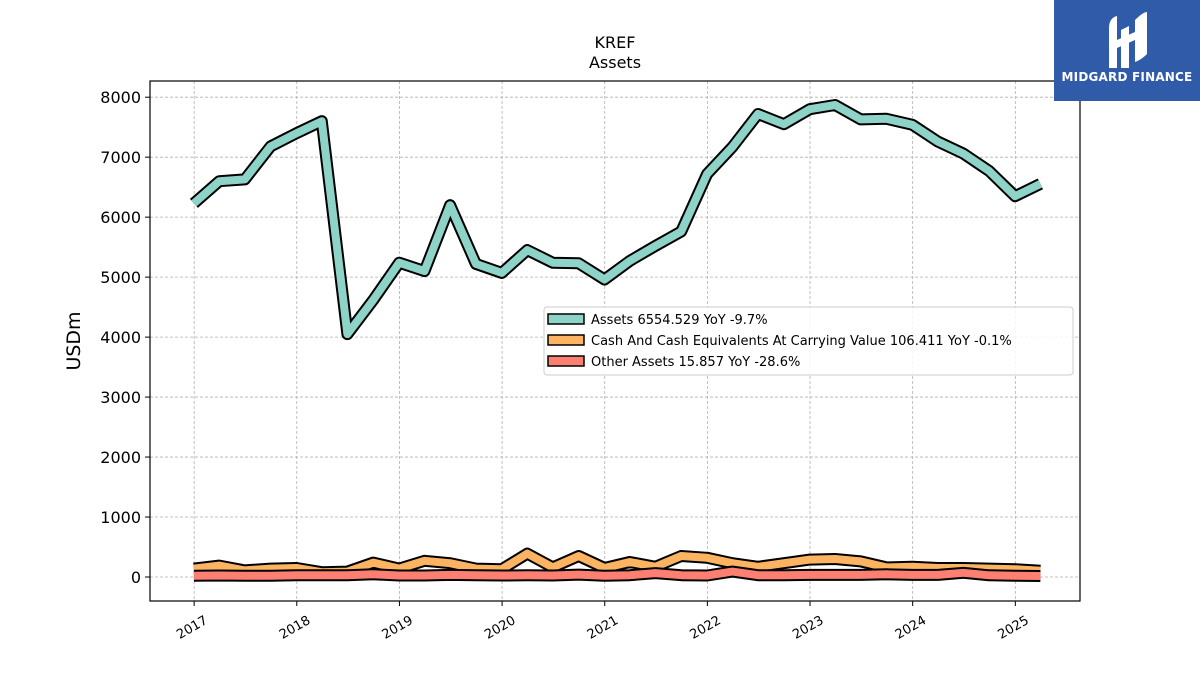 The height and width of the screenshot is (675, 1200). Describe the element at coordinates (1128, 40) in the screenshot. I see `logo-mark-icon` at that location.